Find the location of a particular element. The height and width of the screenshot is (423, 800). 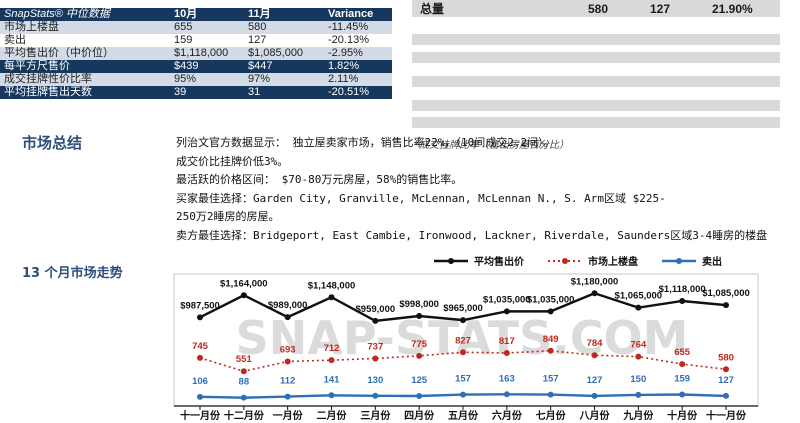

data-label-sold: 106 is located at coordinates (200, 381).